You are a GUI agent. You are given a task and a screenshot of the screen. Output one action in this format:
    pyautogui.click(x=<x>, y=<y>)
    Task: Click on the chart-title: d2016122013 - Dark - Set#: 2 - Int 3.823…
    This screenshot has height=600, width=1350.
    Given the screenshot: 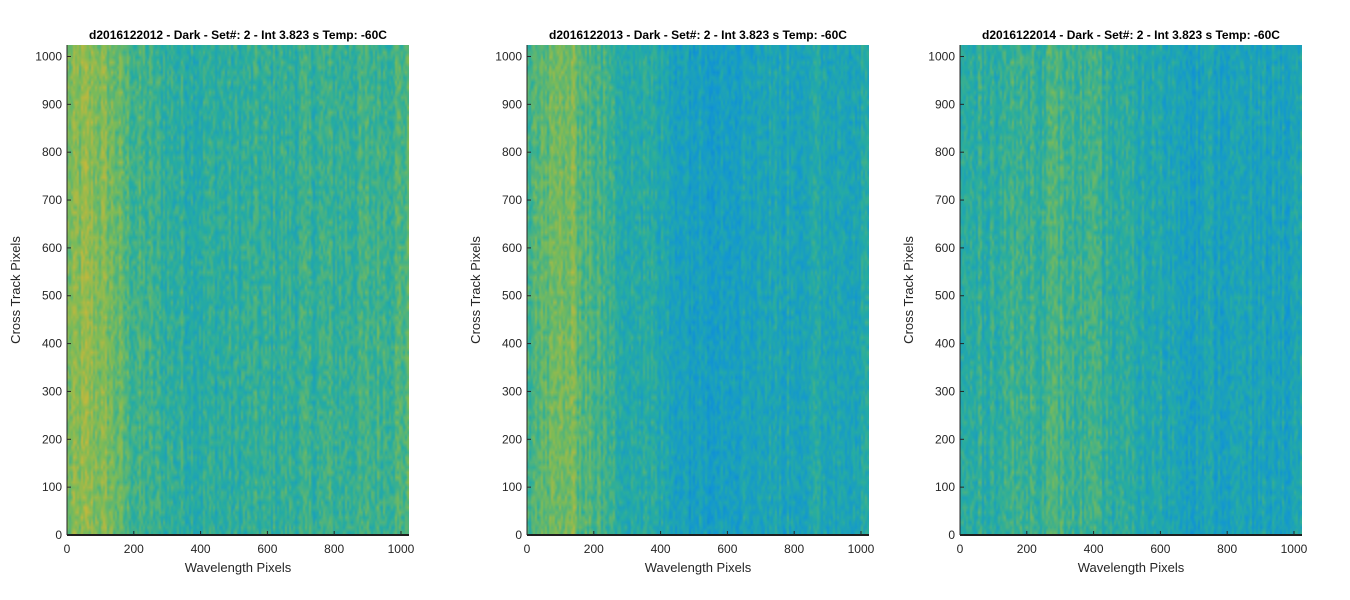 What is the action you would take?
    pyautogui.click(x=698, y=35)
    